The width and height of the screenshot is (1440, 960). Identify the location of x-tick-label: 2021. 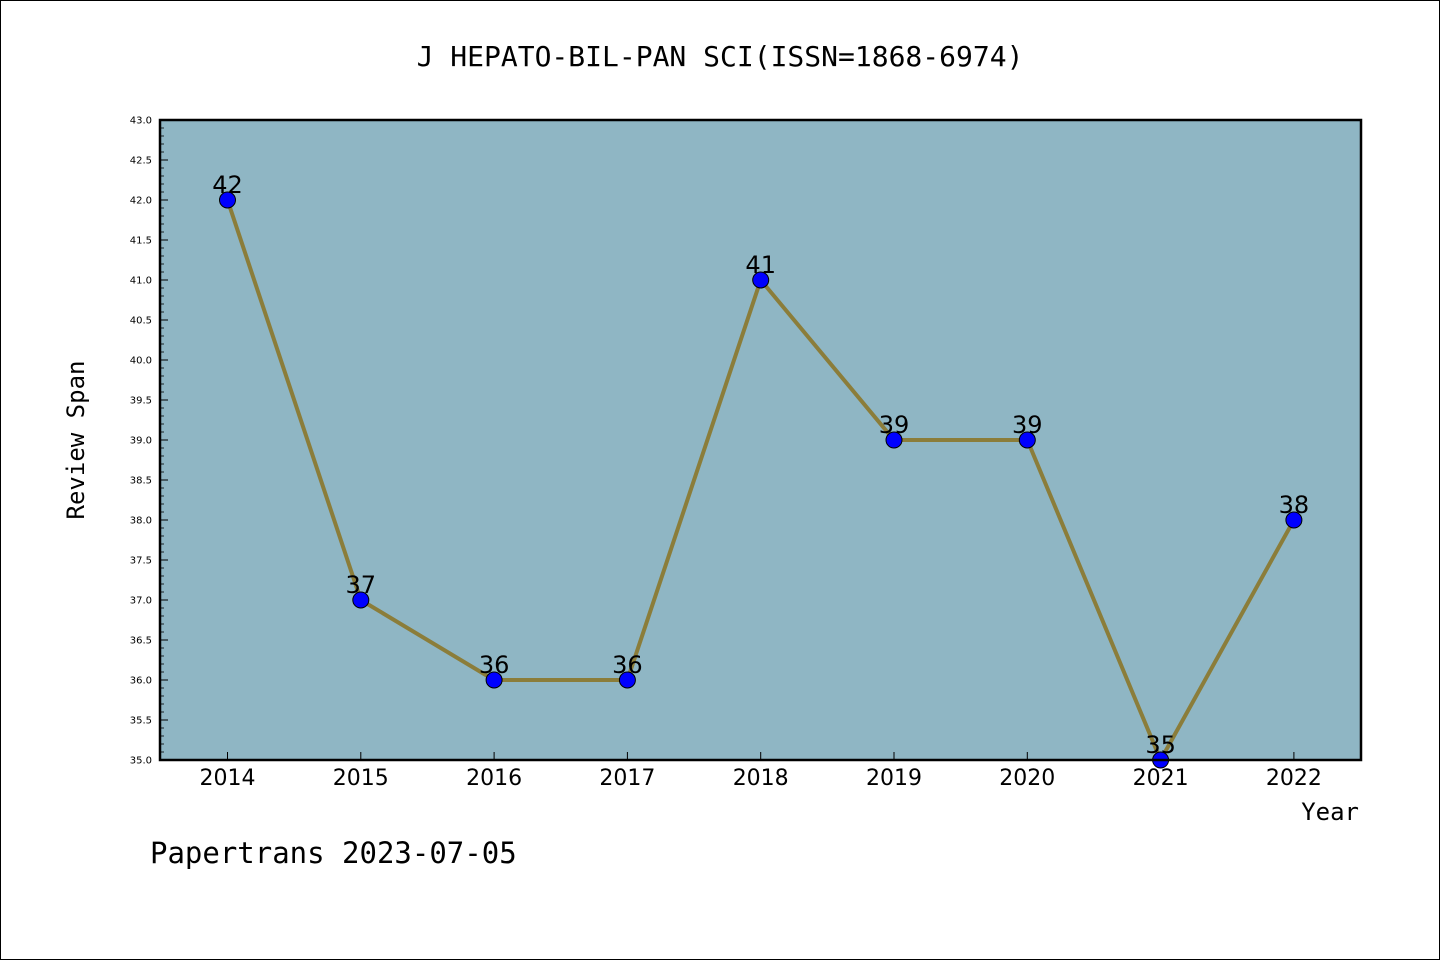
(1161, 778).